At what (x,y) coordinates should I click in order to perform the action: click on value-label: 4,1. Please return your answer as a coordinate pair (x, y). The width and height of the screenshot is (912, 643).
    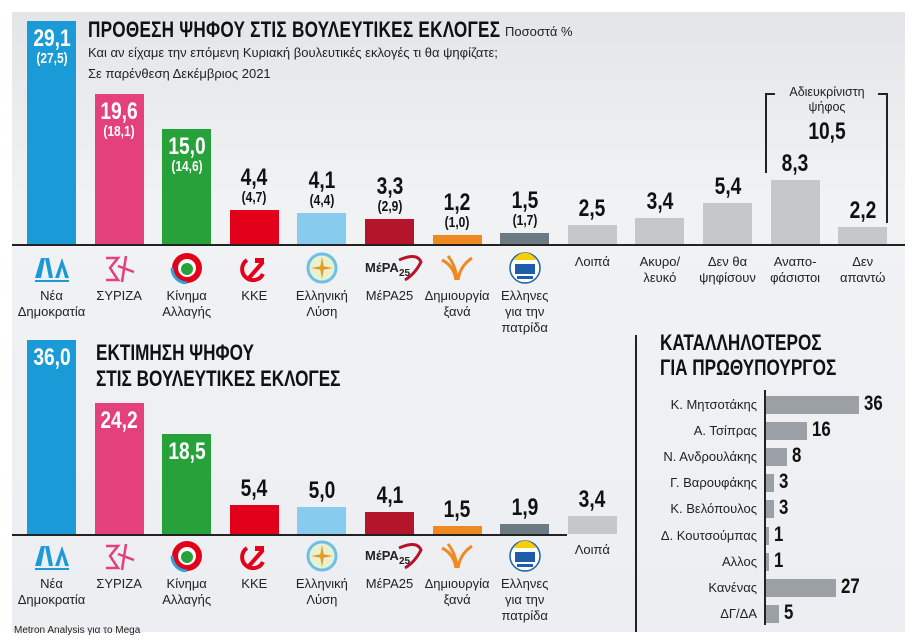
    Looking at the image, I should click on (322, 180).